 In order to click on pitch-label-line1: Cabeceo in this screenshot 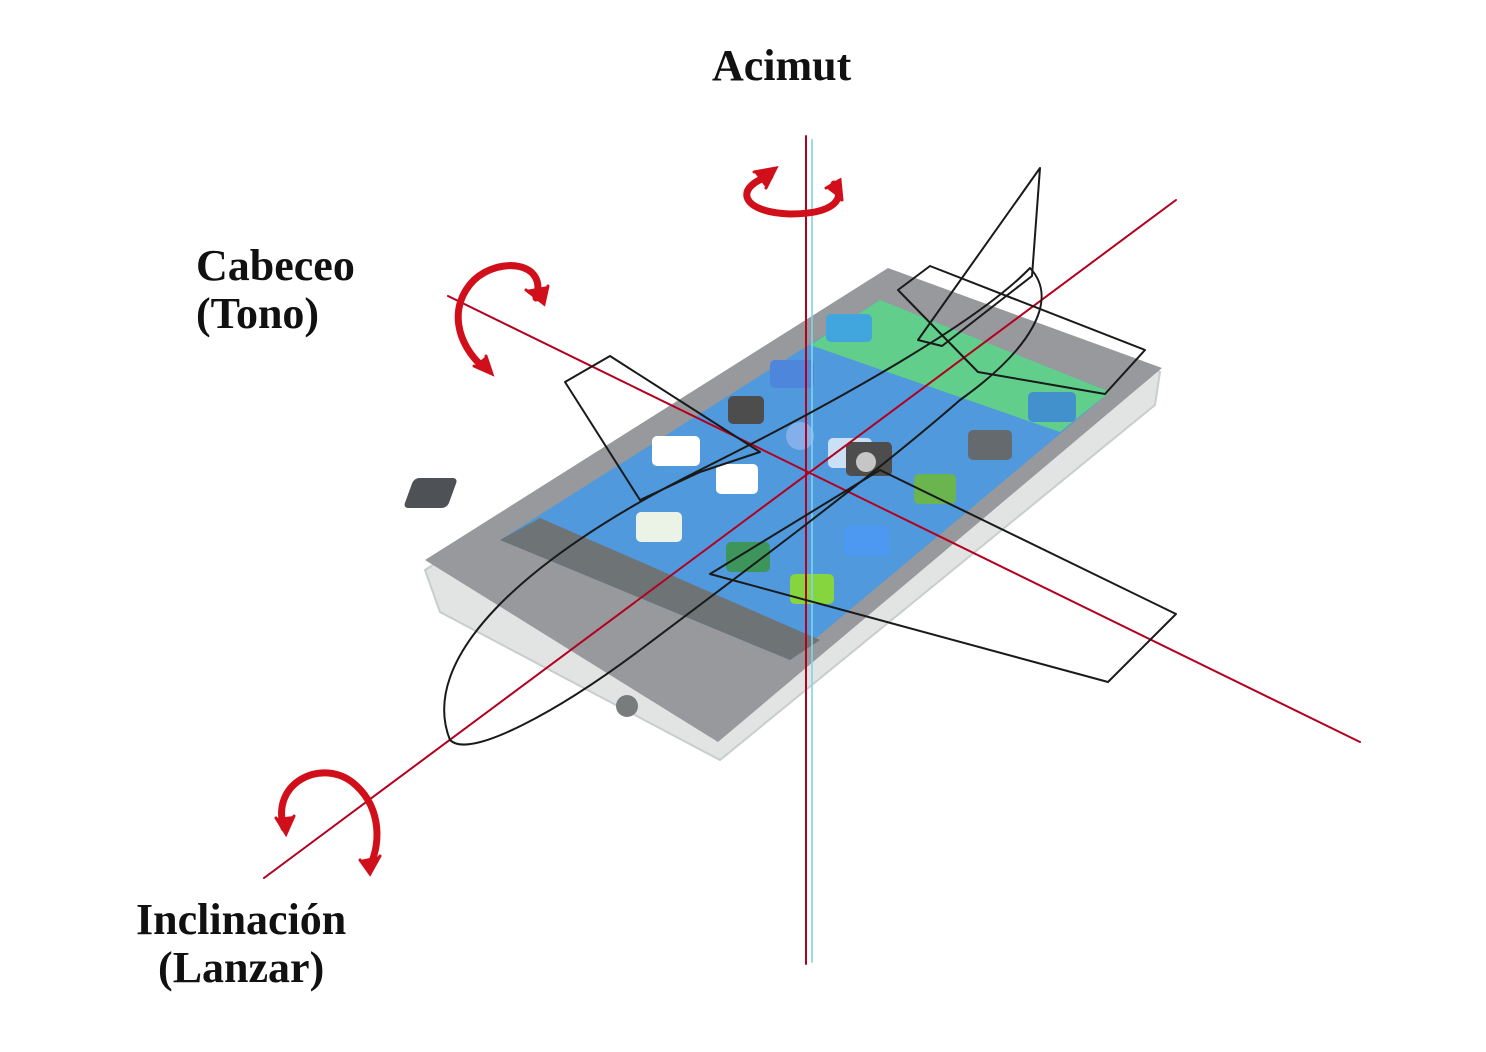, I will do `click(275, 265)`.